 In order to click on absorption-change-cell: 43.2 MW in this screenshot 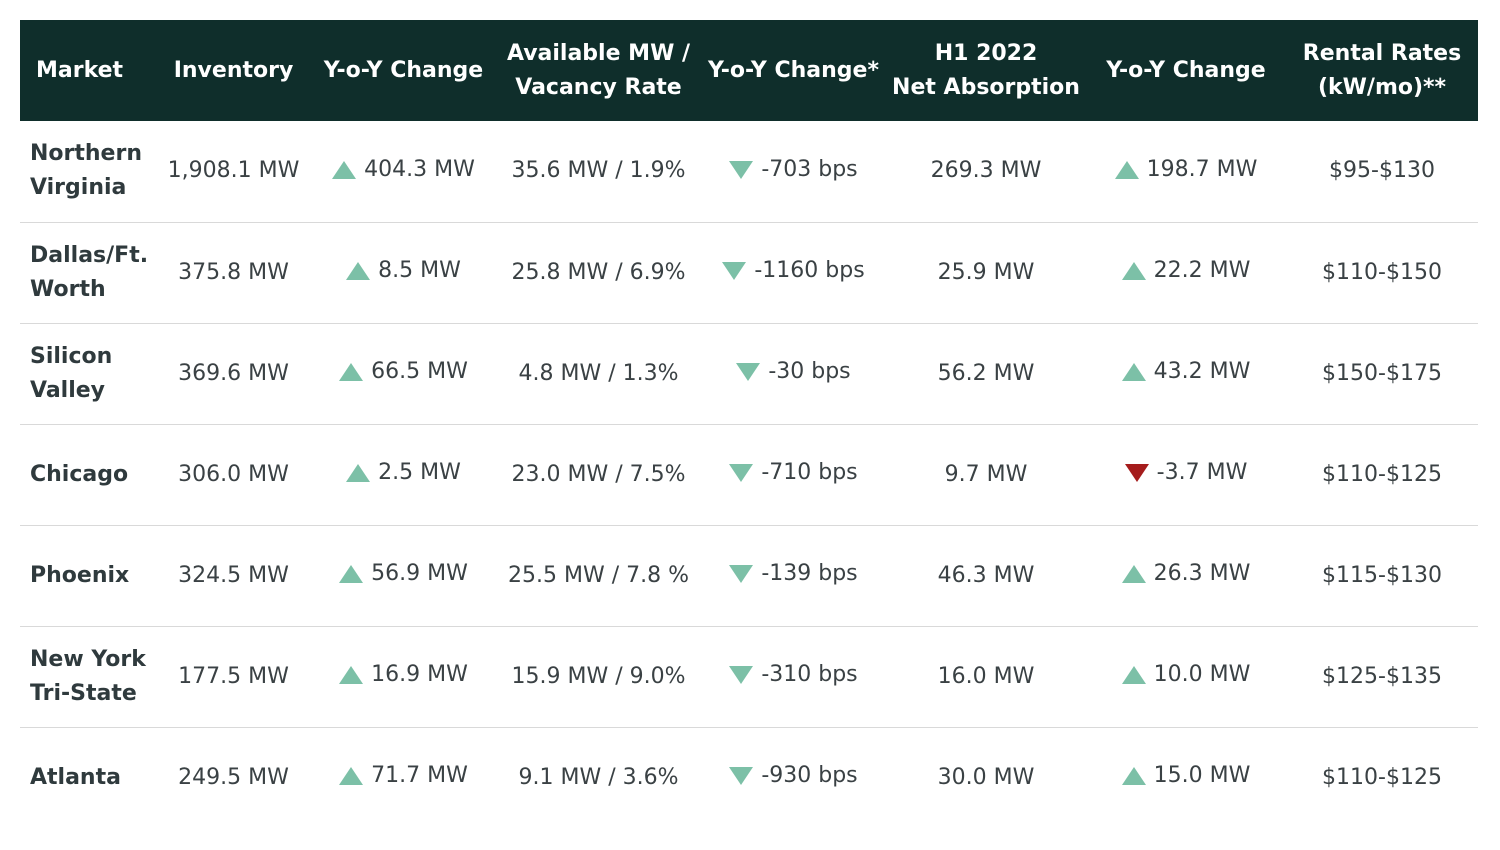, I will do `click(1186, 373)`.